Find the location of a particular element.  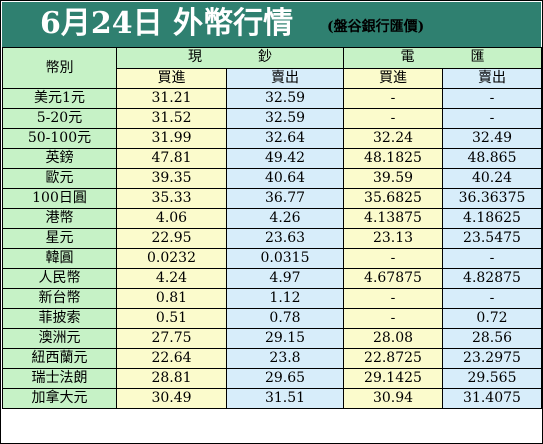

cash-sell-cell: 32.64 is located at coordinates (285, 138).